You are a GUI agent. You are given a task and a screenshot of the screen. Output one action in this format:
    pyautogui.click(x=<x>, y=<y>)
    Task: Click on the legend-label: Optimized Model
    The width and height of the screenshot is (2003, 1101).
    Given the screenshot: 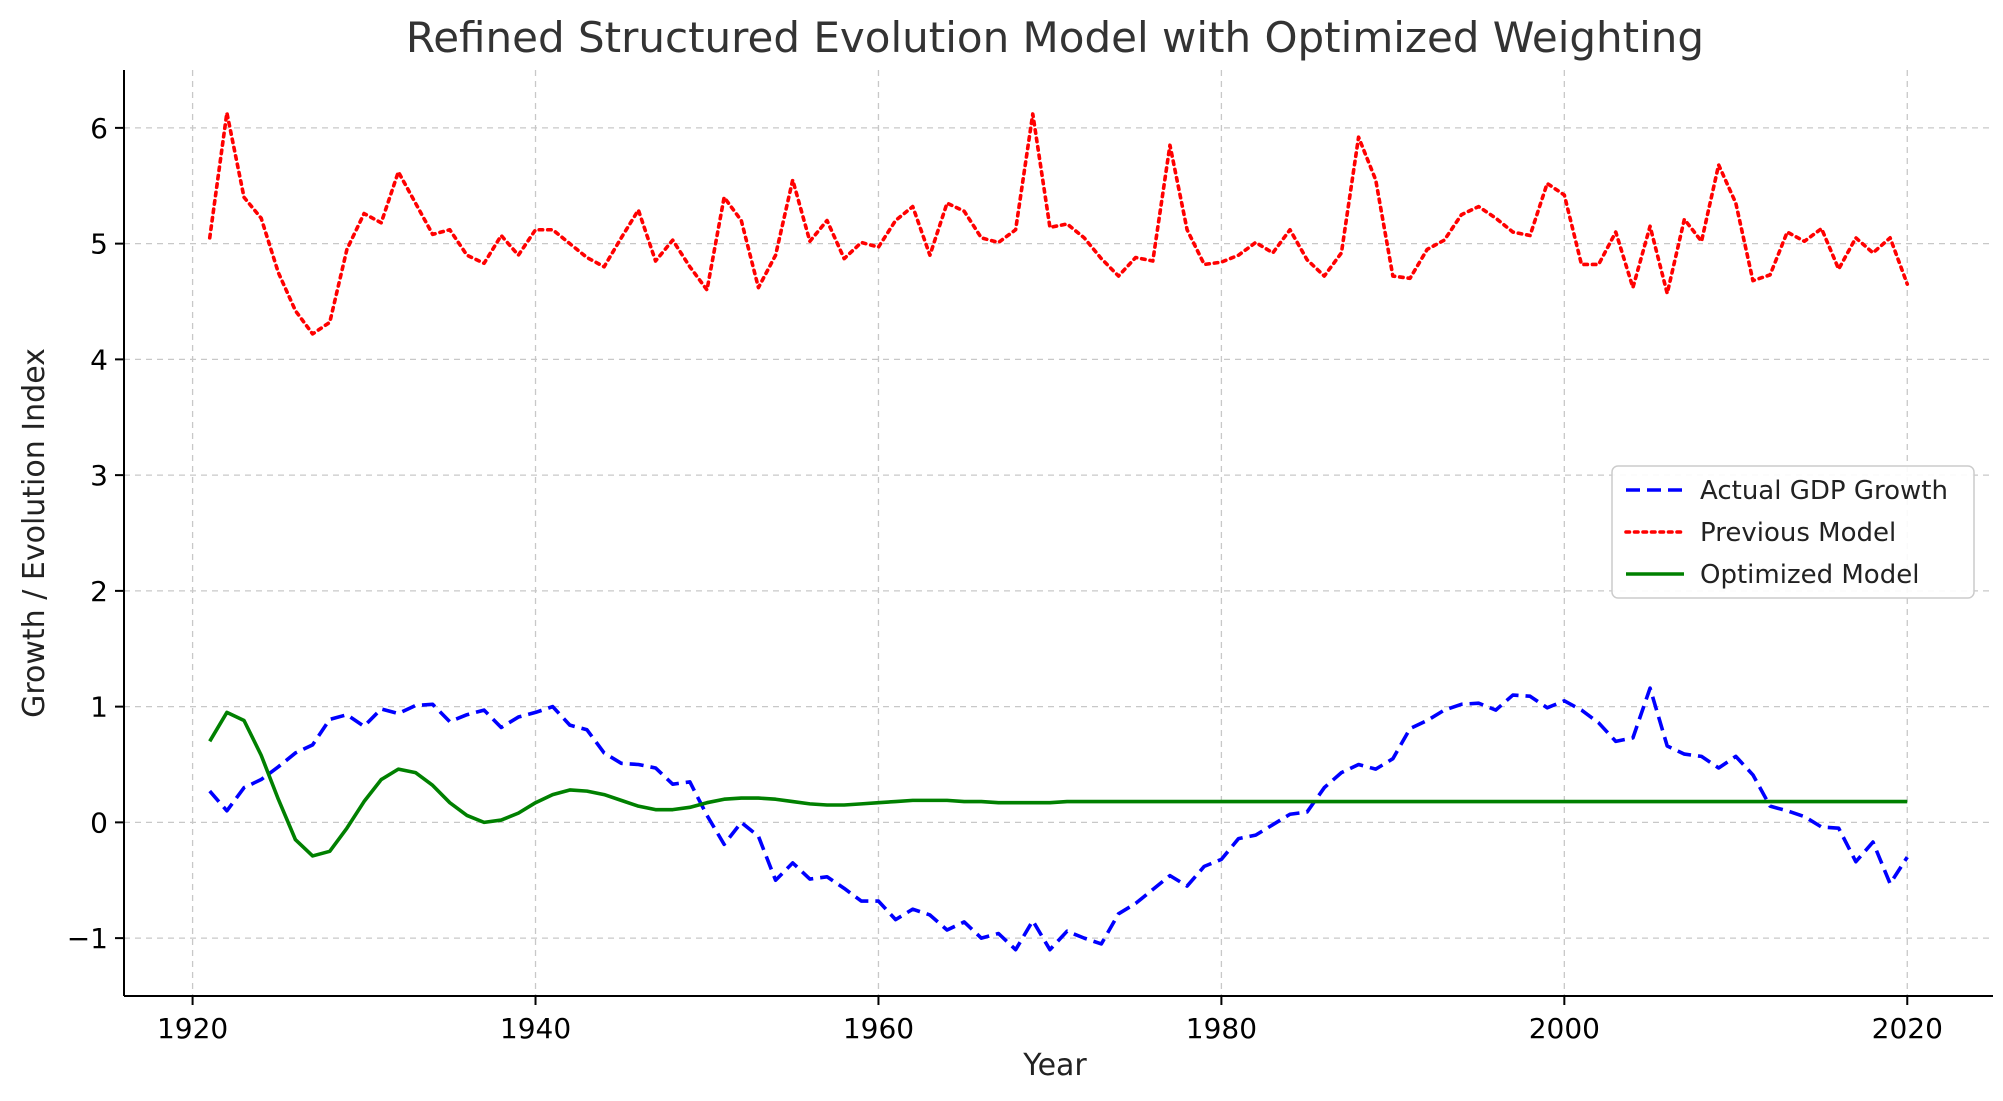 What is the action you would take?
    pyautogui.click(x=1809, y=575)
    